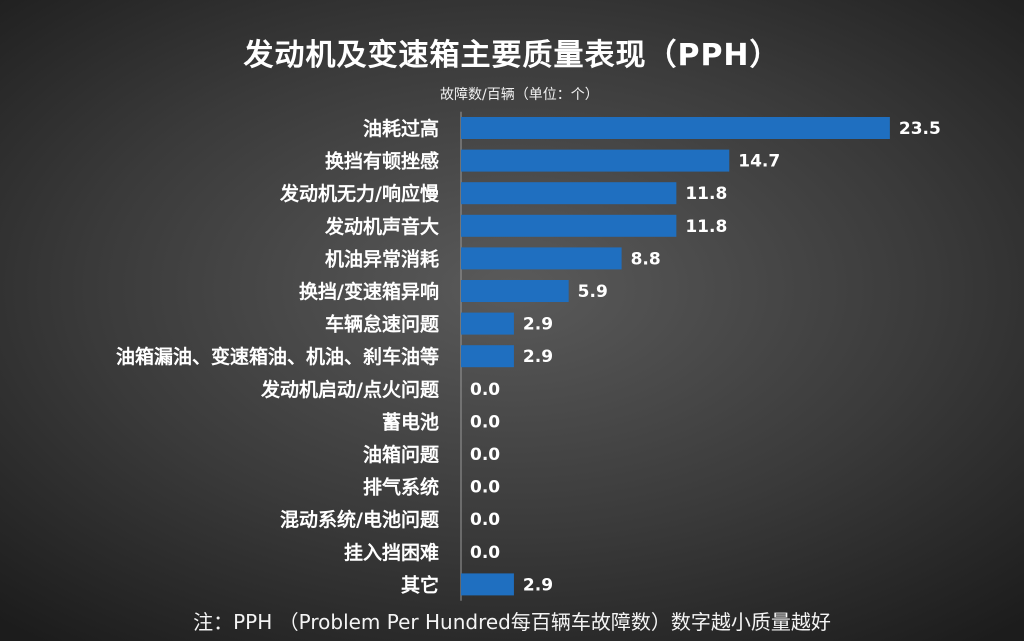  What do you see at coordinates (349, 389) in the screenshot?
I see `category-label: 发动机启动/点火问题` at bounding box center [349, 389].